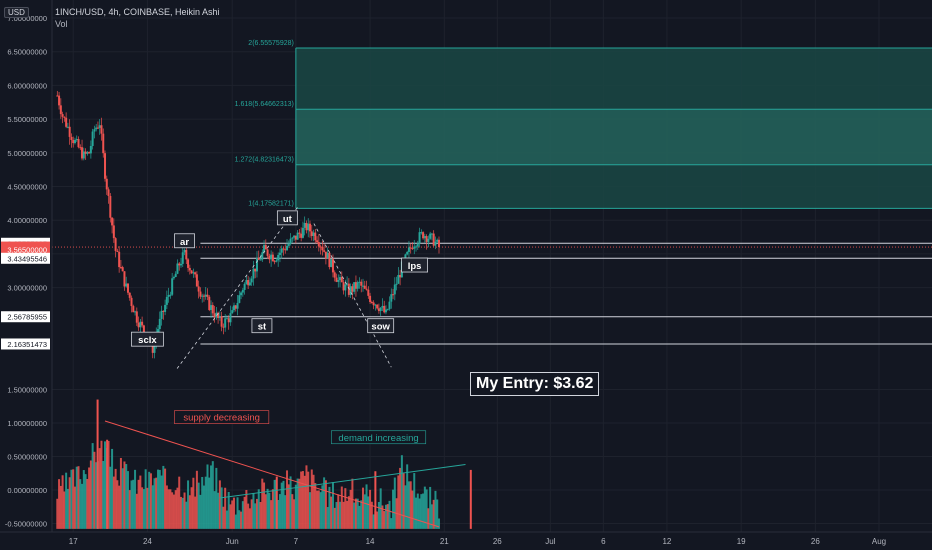  I want to click on price-tag: 3.43495546, so click(27, 258).